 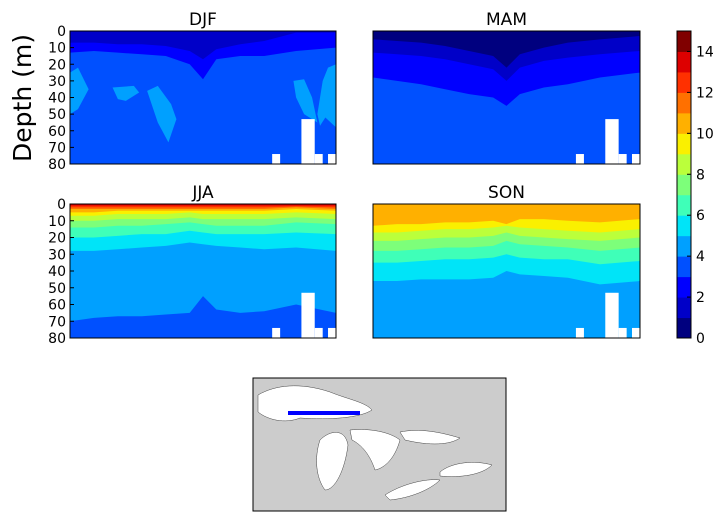 I want to click on panel-title: JJA, so click(x=202, y=193).